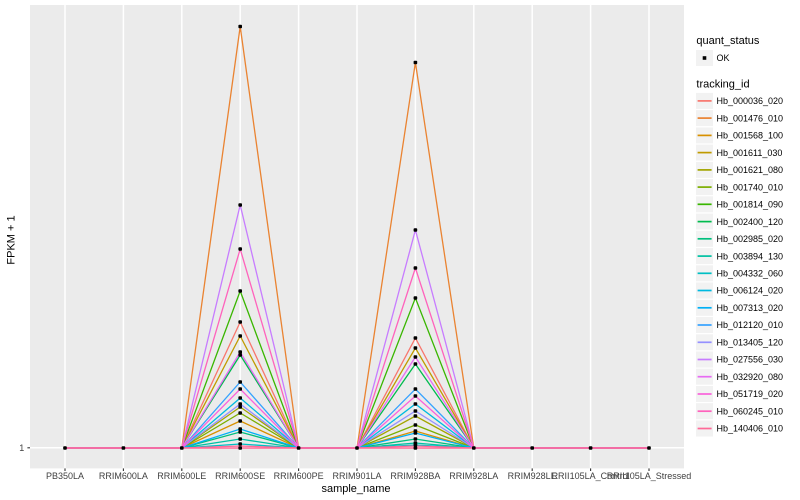 This screenshot has width=800, height=500. What do you see at coordinates (727, 41) in the screenshot?
I see `svg-text: quant_status` at bounding box center [727, 41].